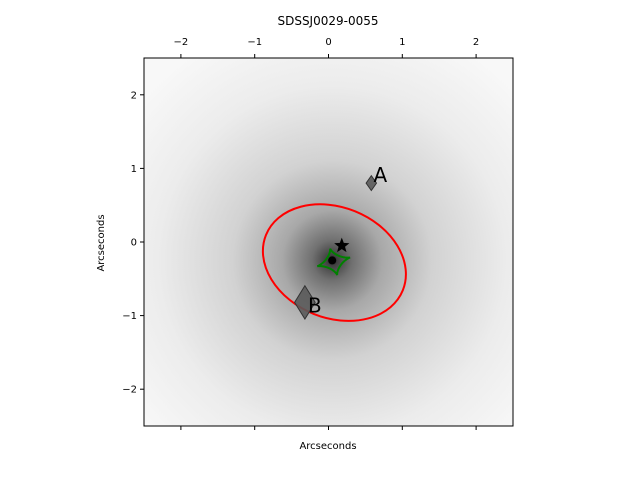  I want to click on lens-core, so click(332, 260).